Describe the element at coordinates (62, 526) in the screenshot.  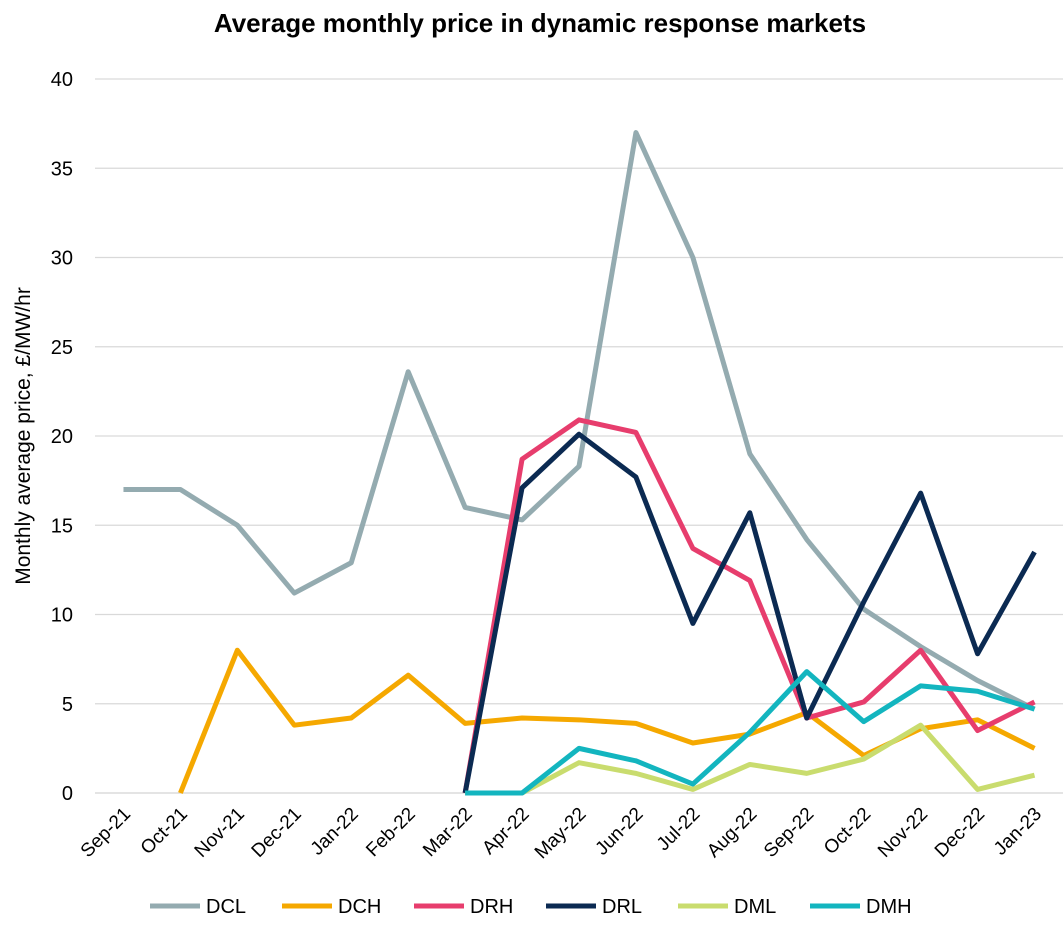
I see `y-tick-label: 15` at that location.